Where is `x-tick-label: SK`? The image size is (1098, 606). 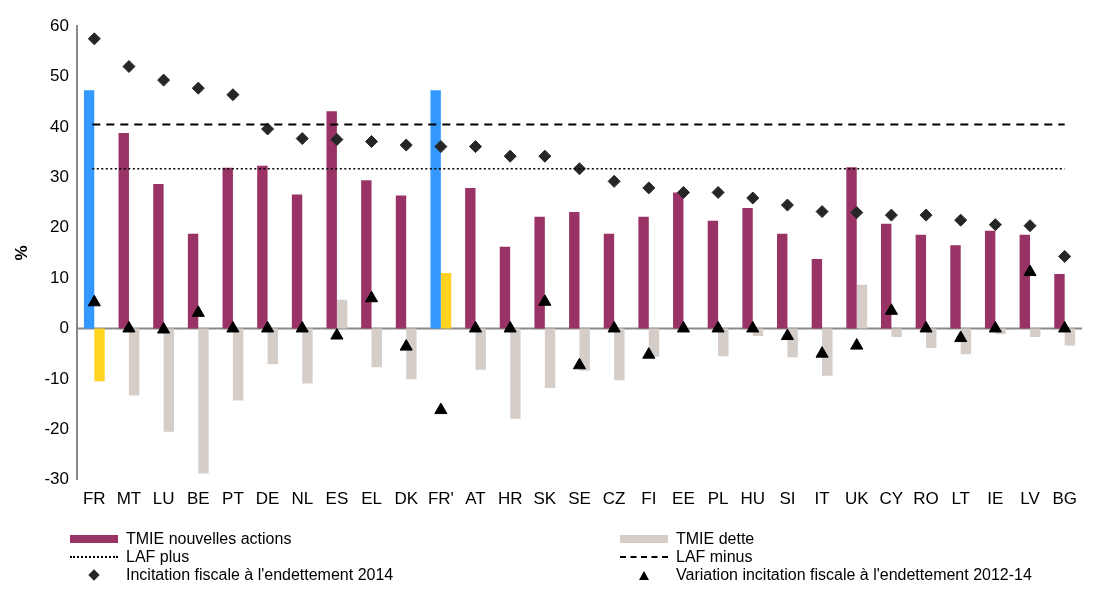
x-tick-label: SK is located at coordinates (545, 499).